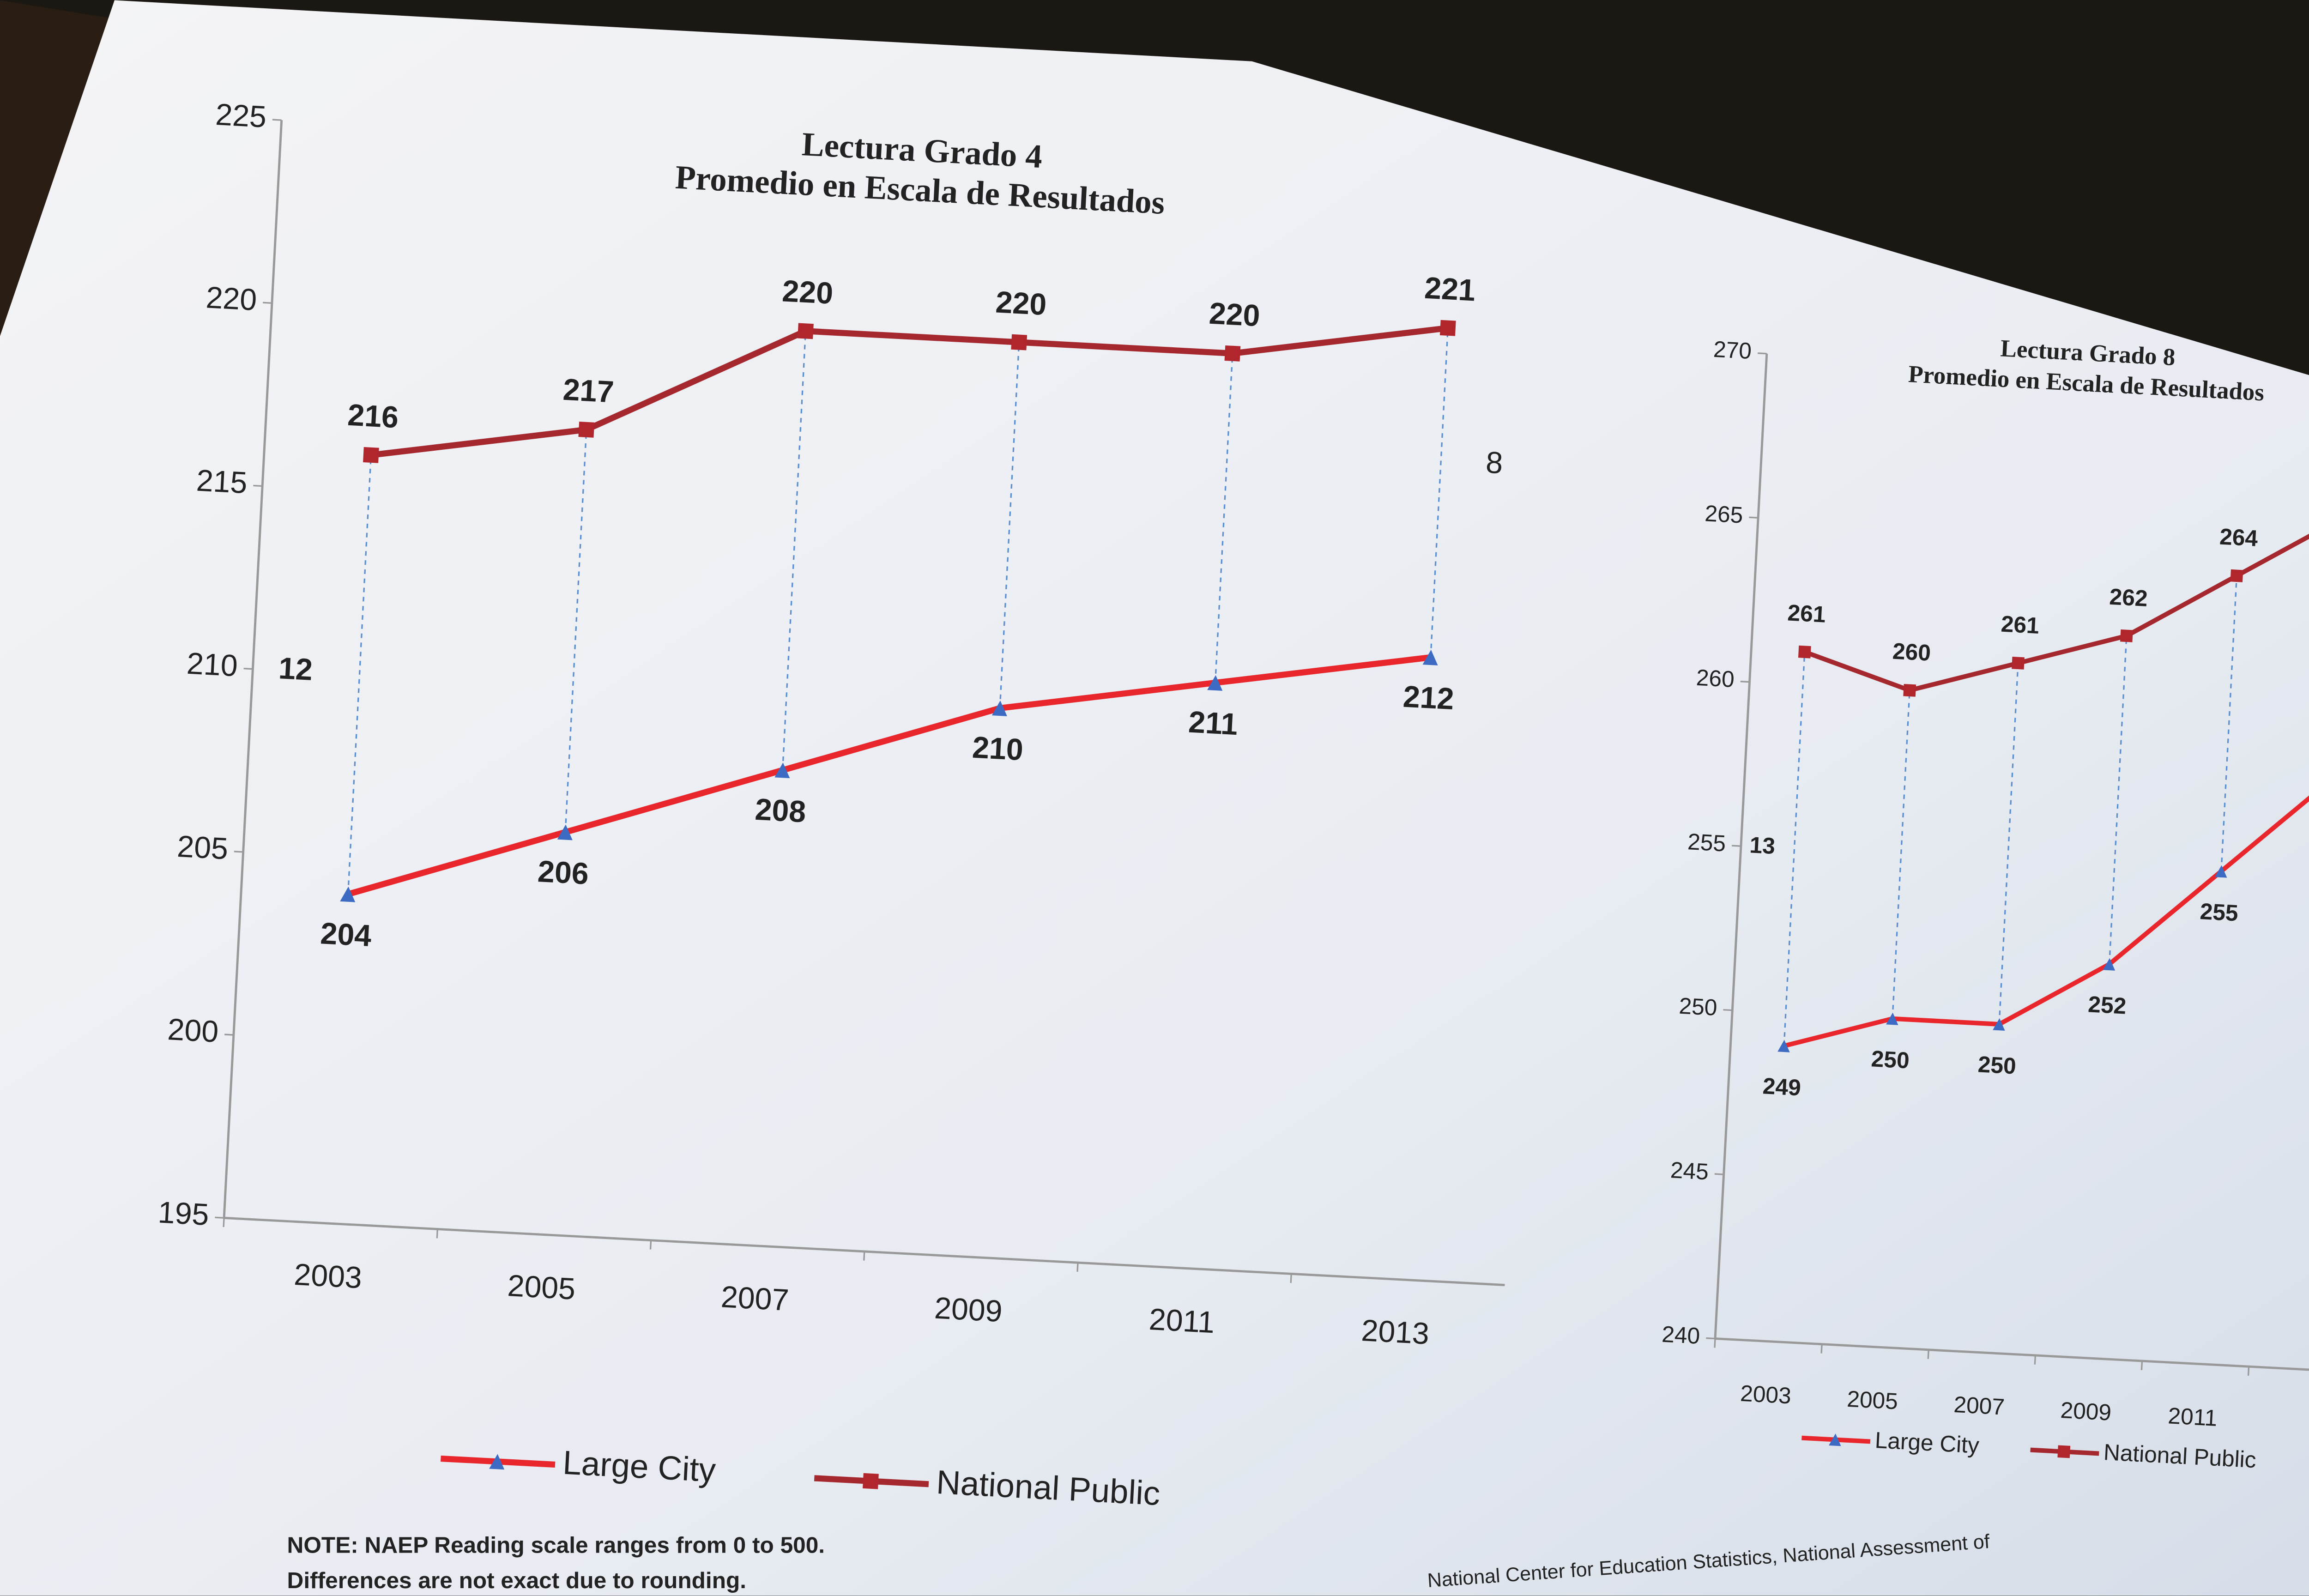  I want to click on data-label: 260, so click(1912, 652).